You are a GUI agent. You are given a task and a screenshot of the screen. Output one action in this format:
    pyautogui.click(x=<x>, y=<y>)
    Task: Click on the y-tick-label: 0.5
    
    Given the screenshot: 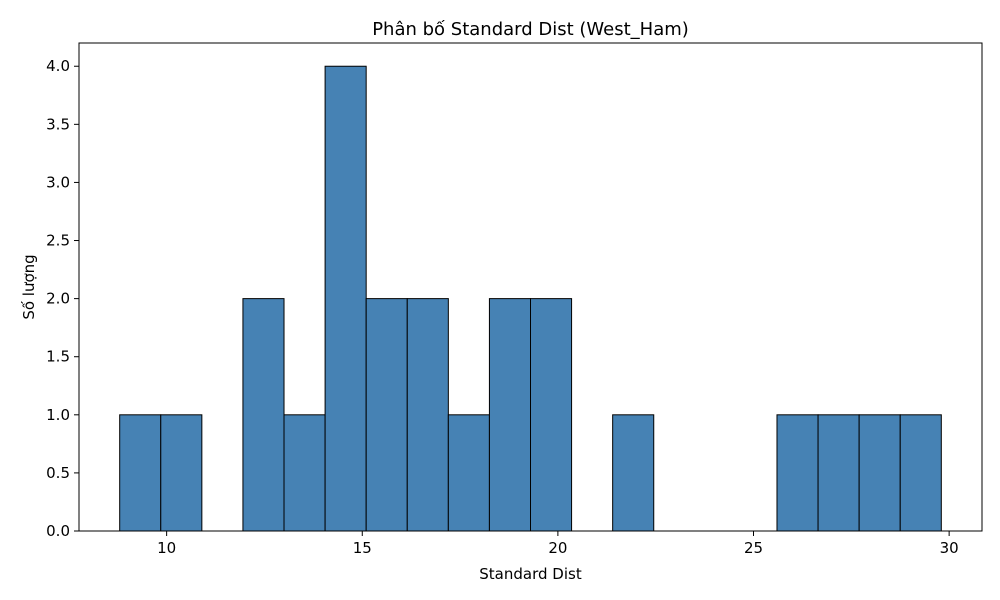 What is the action you would take?
    pyautogui.click(x=58, y=473)
    